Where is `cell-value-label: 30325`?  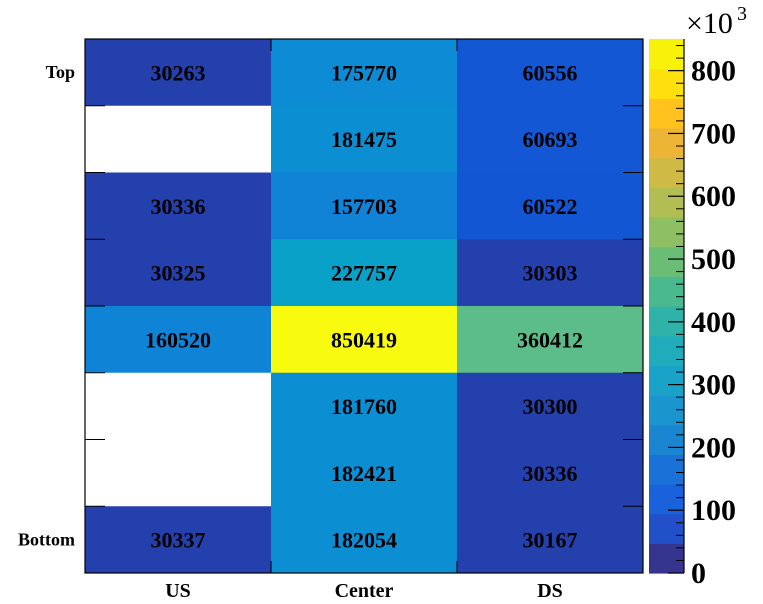 cell-value-label: 30325 is located at coordinates (178, 273).